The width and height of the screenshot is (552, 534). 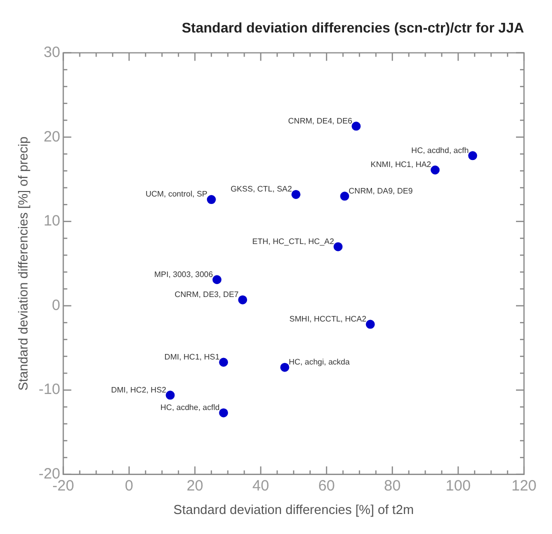 I want to click on x-tick-label: 80, so click(x=392, y=486).